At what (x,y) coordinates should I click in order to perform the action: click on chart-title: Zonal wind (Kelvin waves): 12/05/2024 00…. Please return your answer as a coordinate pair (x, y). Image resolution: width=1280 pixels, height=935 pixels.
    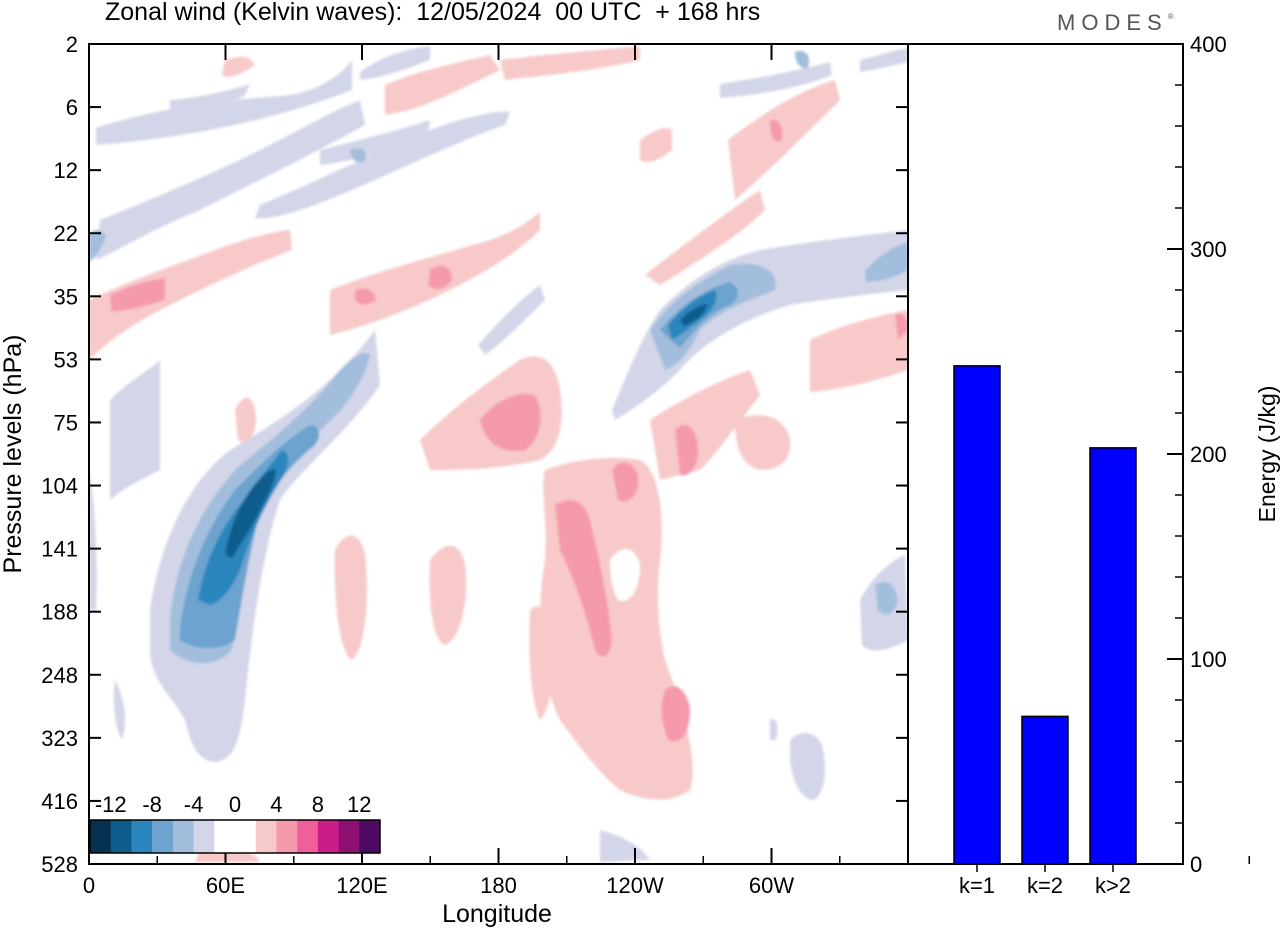
    Looking at the image, I should click on (433, 13).